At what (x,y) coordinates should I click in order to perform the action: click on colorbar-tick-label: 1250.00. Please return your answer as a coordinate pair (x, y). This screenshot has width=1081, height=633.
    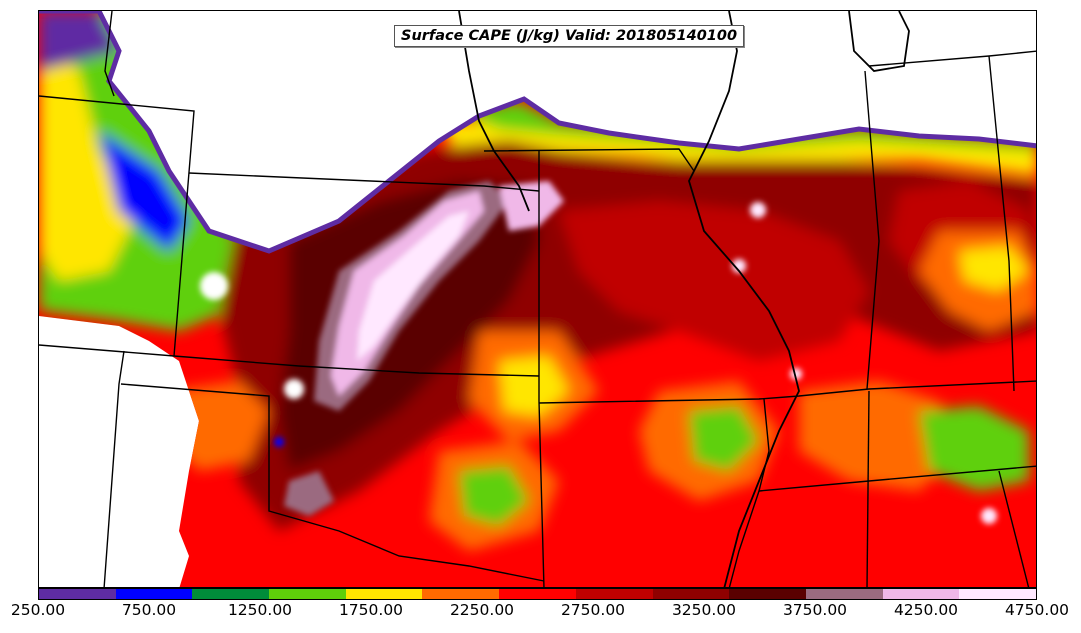
    Looking at the image, I should click on (260, 610).